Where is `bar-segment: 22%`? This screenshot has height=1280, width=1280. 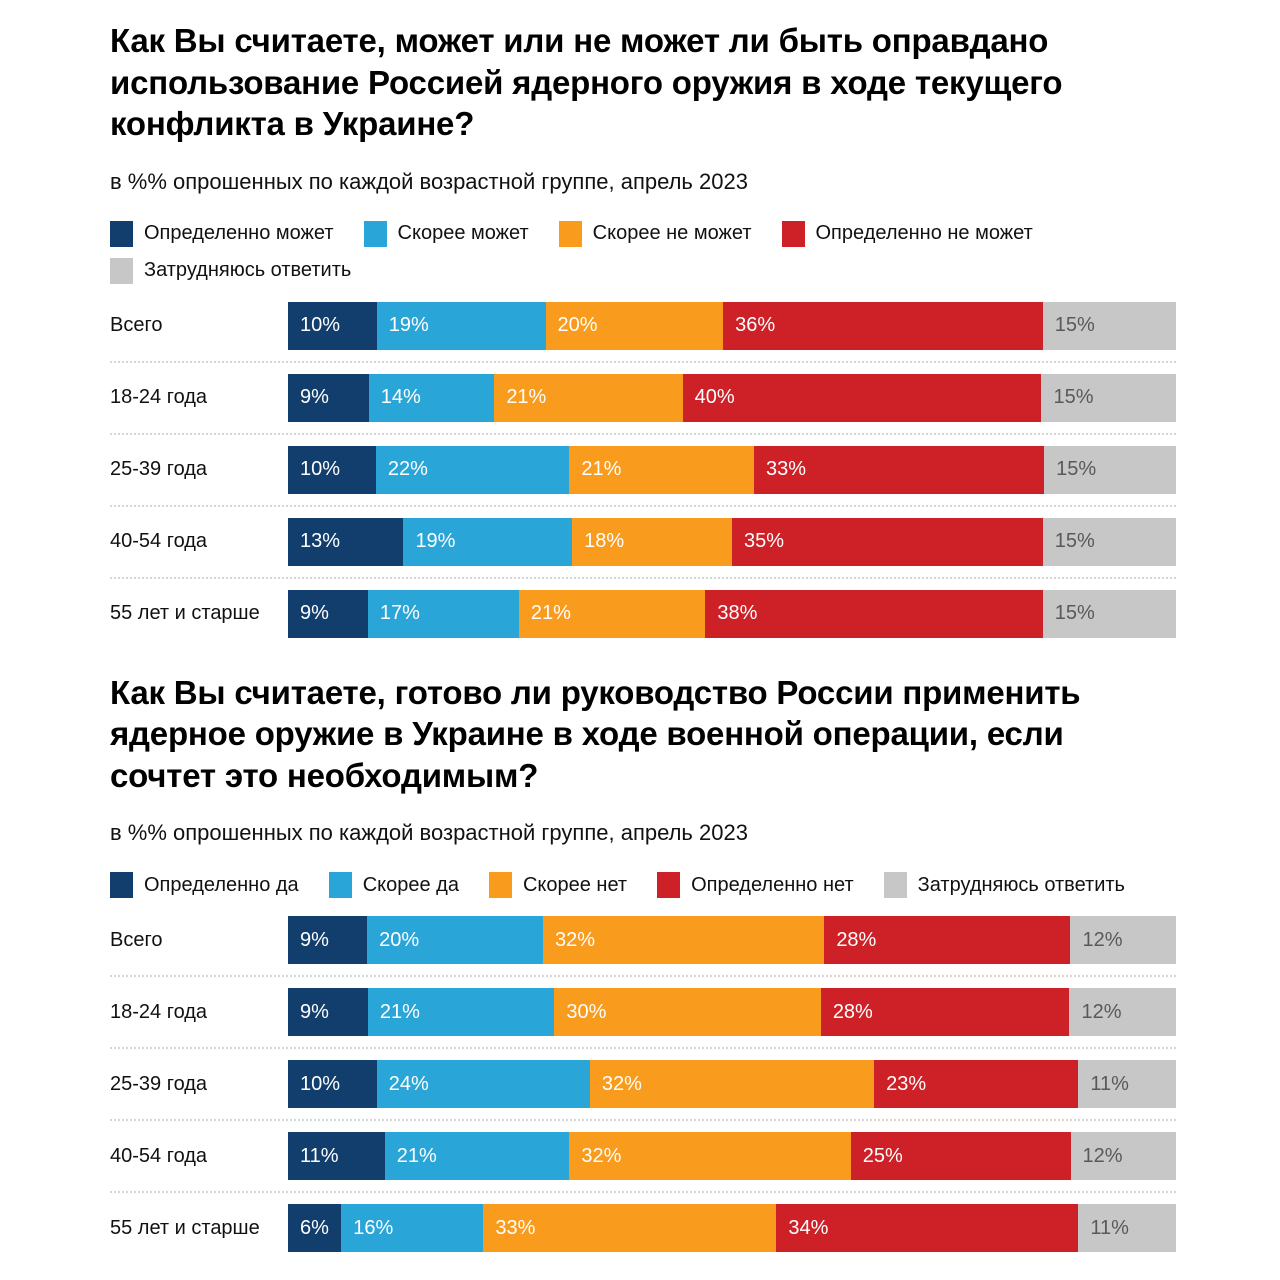
bar-segment: 22% is located at coordinates (472, 469).